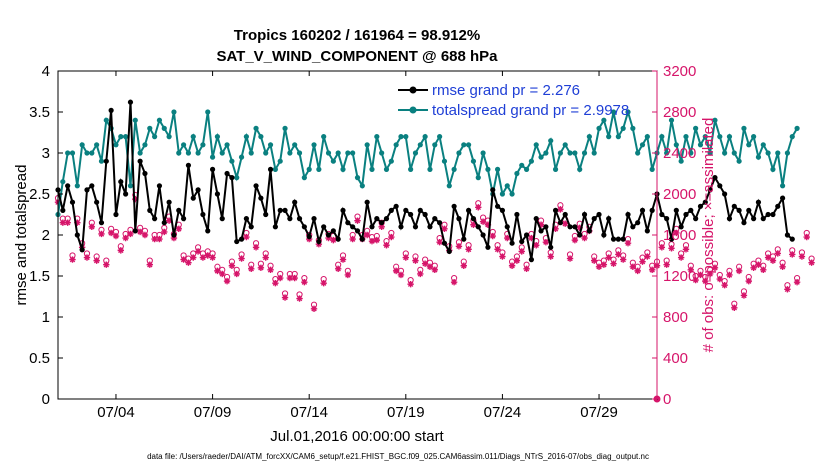  Describe the element at coordinates (46, 71) in the screenshot. I see `y-tick-label-left: 4` at that location.